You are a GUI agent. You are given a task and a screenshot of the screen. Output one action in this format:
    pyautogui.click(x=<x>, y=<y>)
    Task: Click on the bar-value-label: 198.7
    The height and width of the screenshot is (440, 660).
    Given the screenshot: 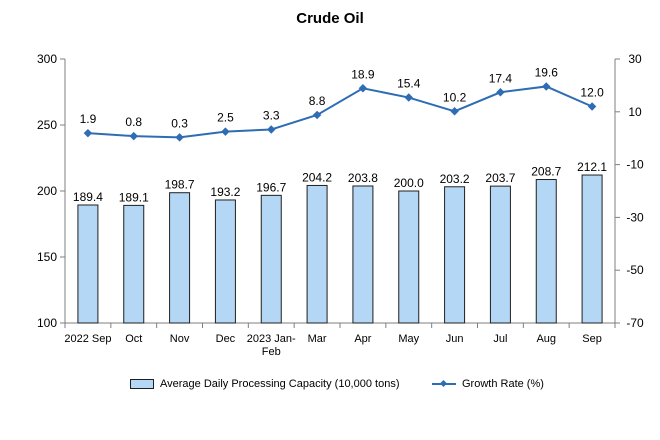 What is the action you would take?
    pyautogui.click(x=180, y=185)
    